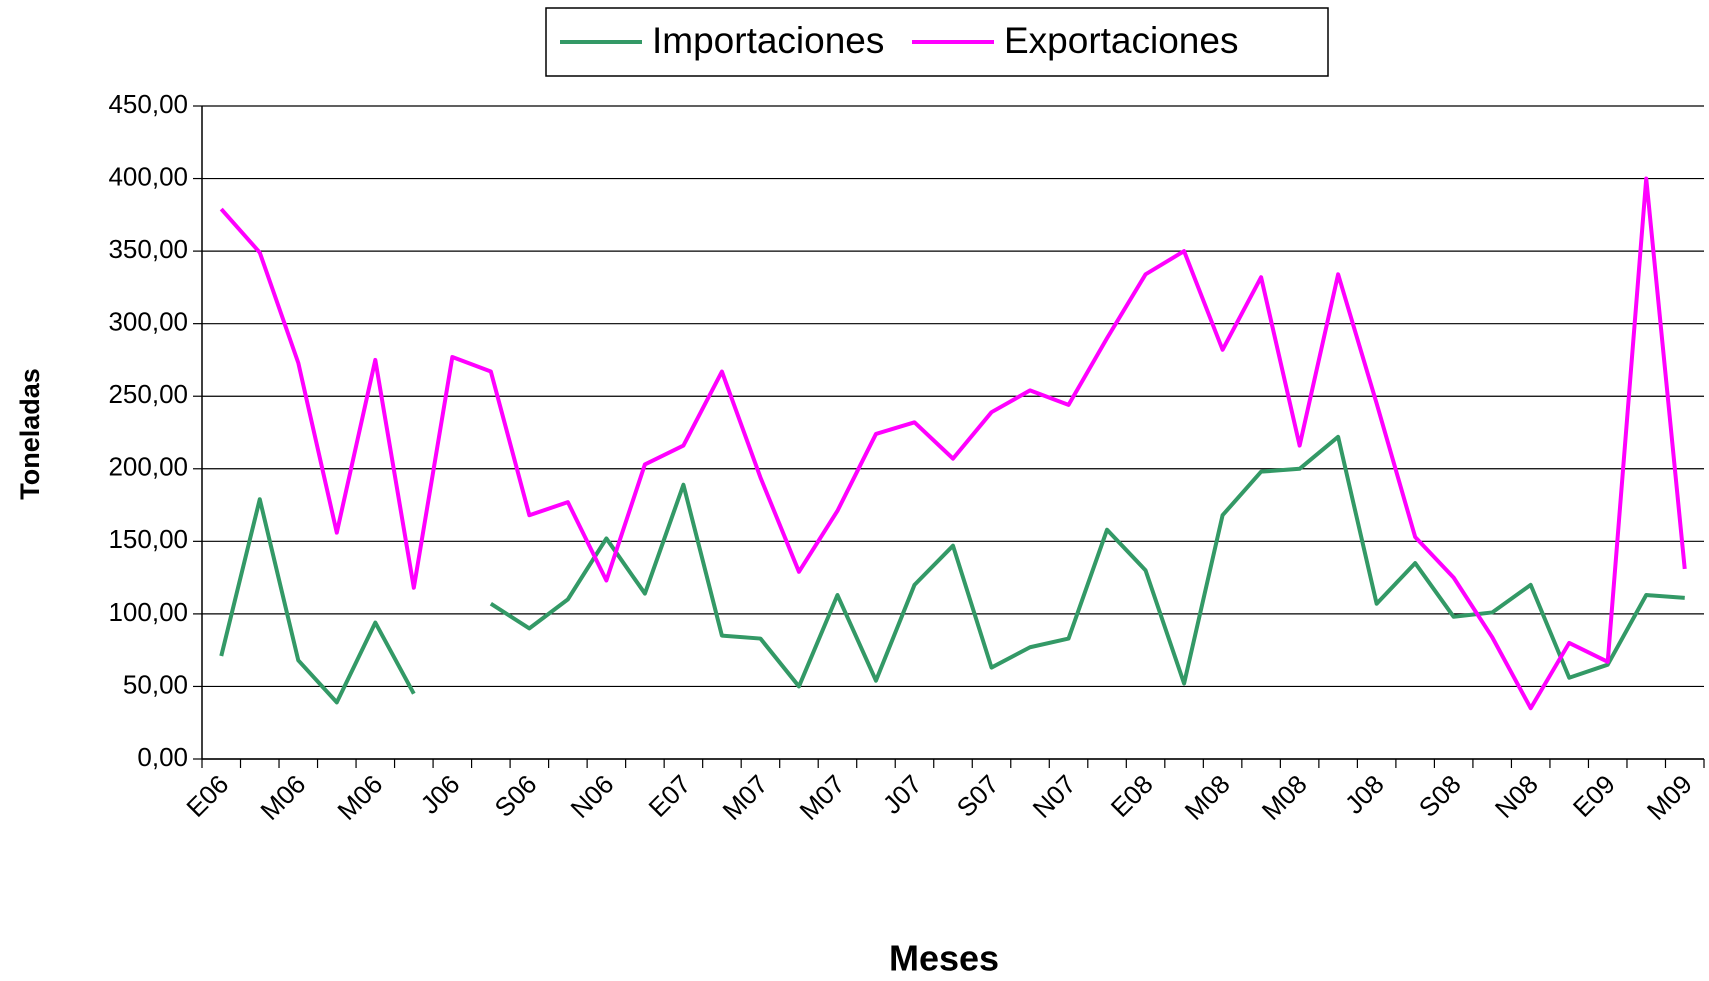  What do you see at coordinates (148, 467) in the screenshot?
I see `y-tick-label: 200,00` at bounding box center [148, 467].